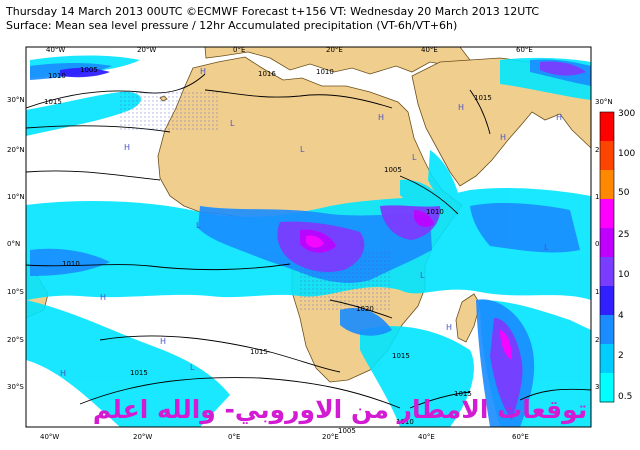 The image size is (640, 450). I want to click on land-madagascar, so click(468, 318).